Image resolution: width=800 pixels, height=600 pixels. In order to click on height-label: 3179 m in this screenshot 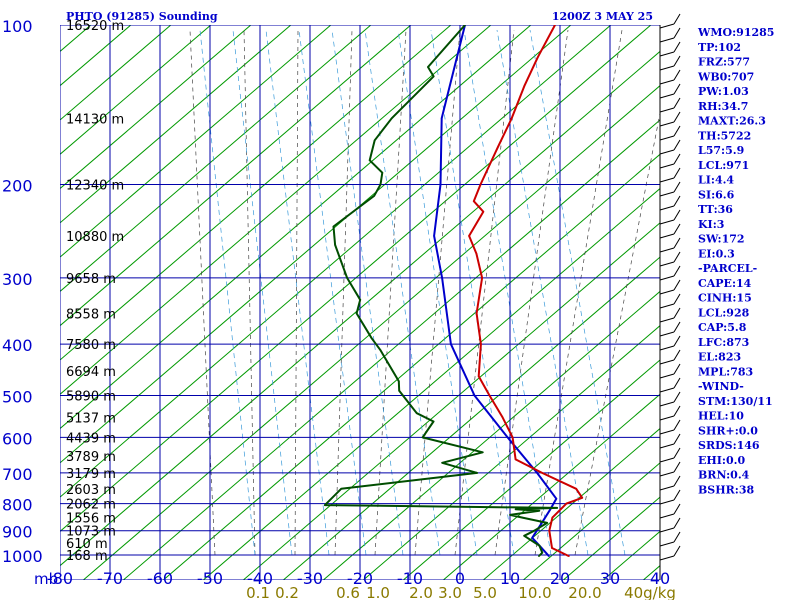, I will do `click(91, 474)`.